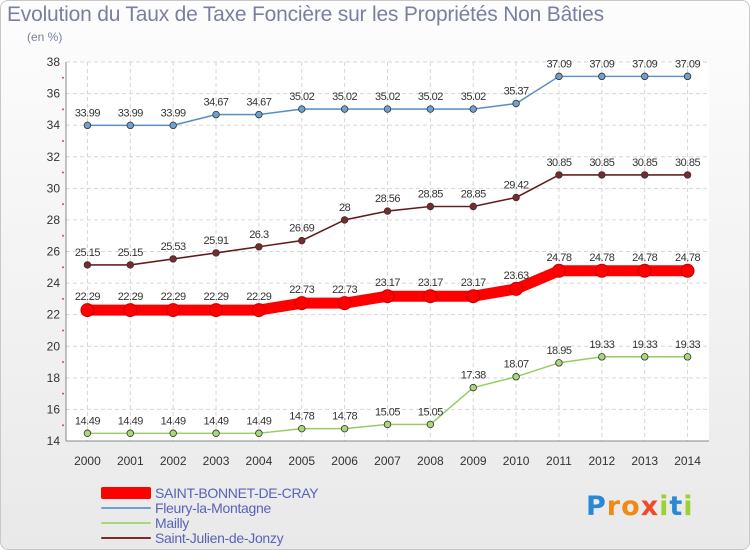 This screenshot has height=550, width=750. Describe the element at coordinates (345, 208) in the screenshot. I see `data-label: 28` at that location.